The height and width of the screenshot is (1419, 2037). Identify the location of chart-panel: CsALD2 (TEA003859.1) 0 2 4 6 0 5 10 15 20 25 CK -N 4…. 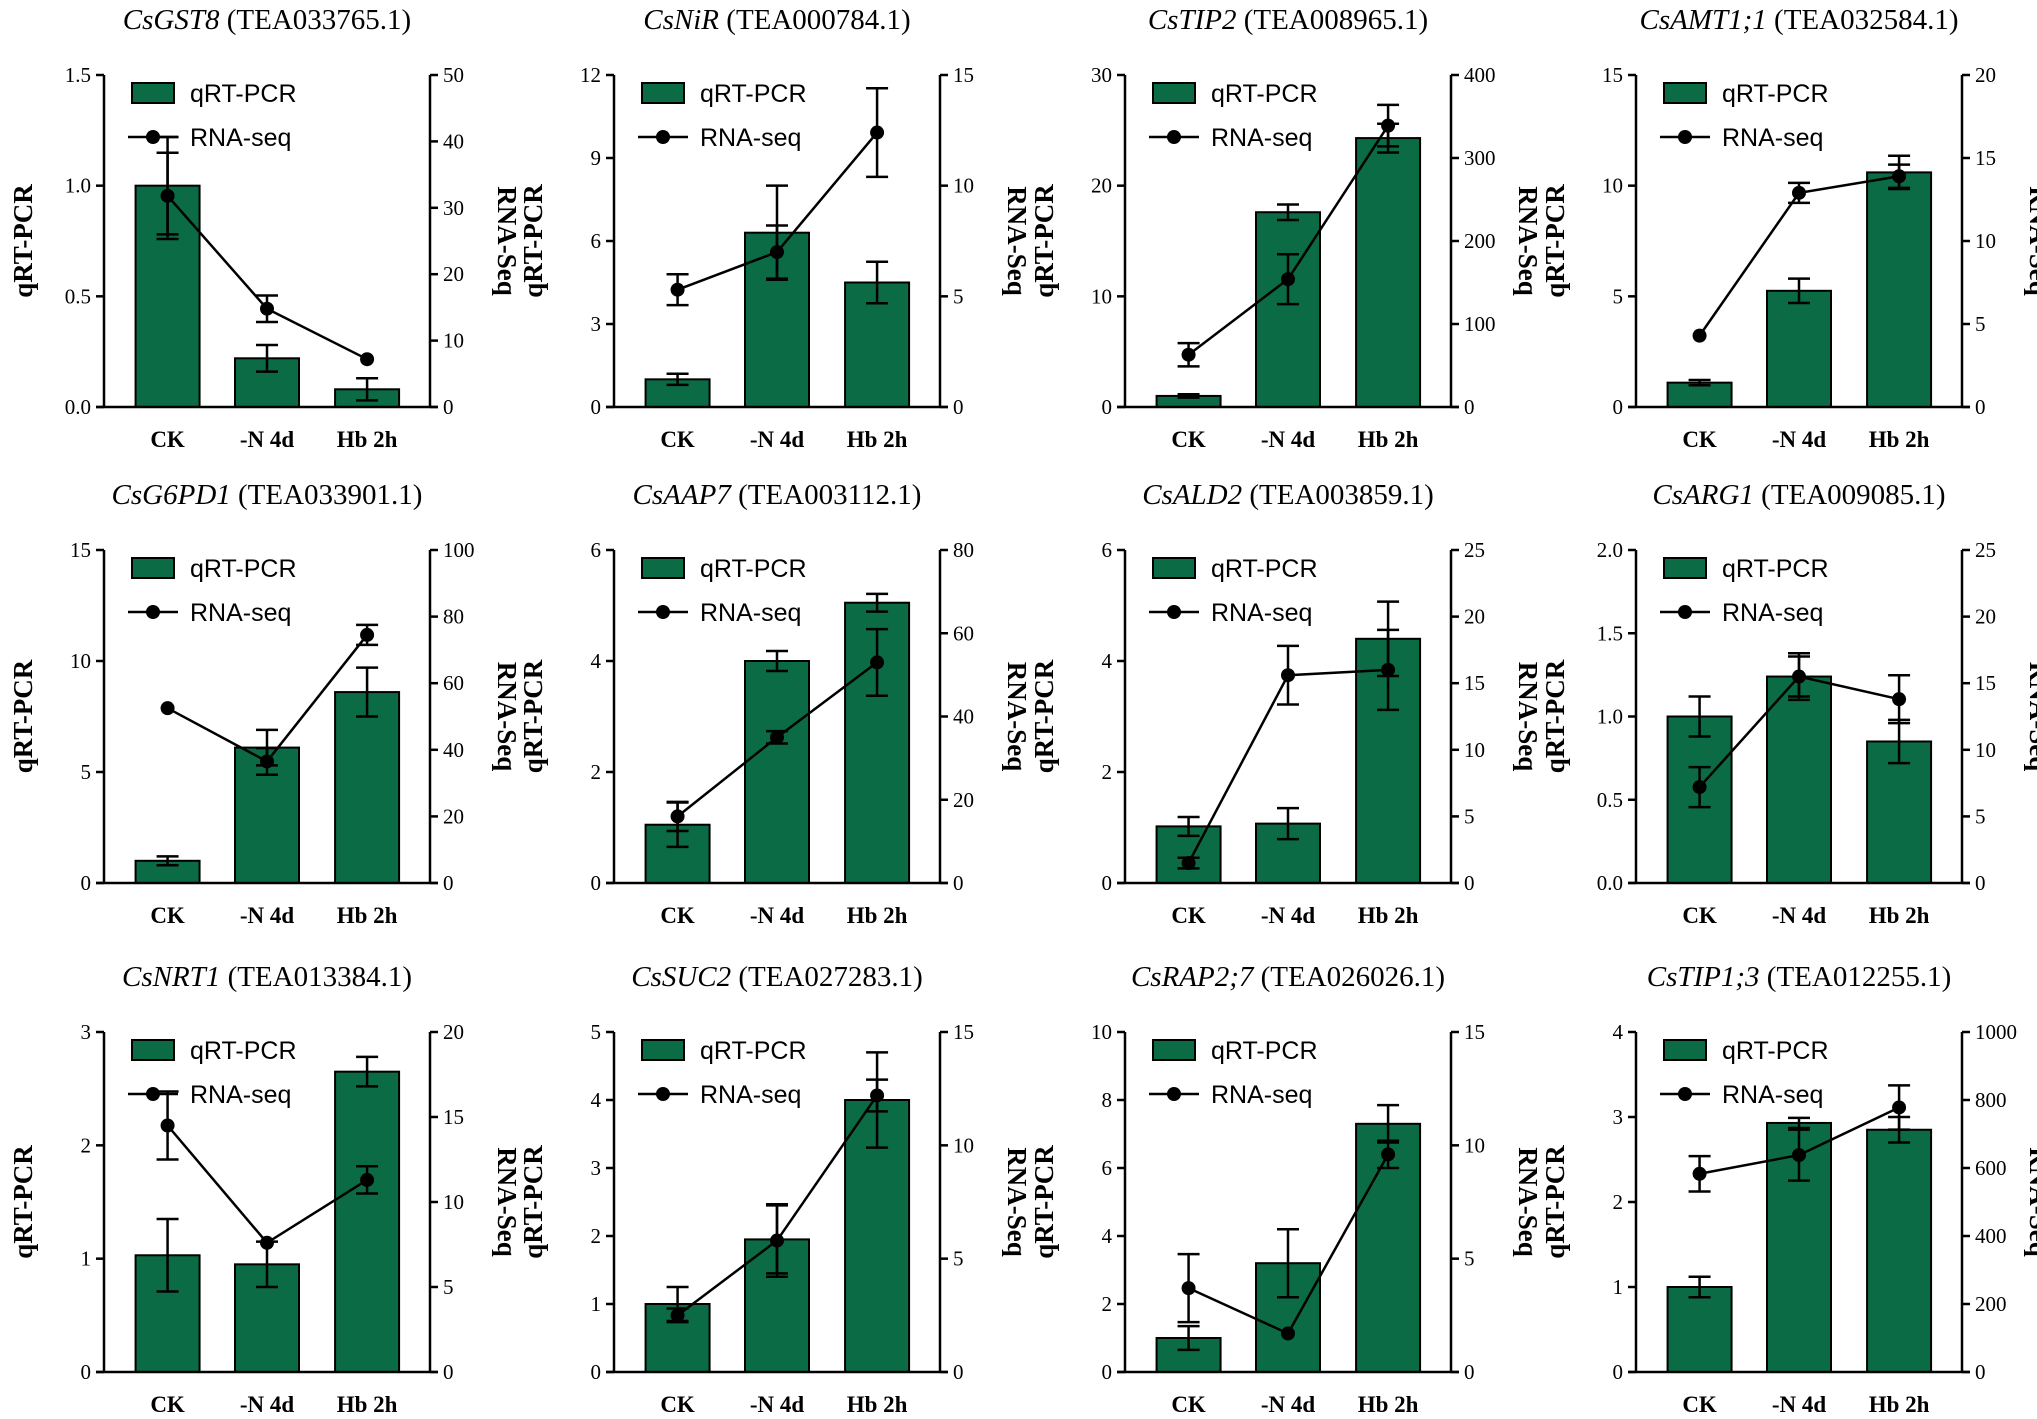
(1286, 703).